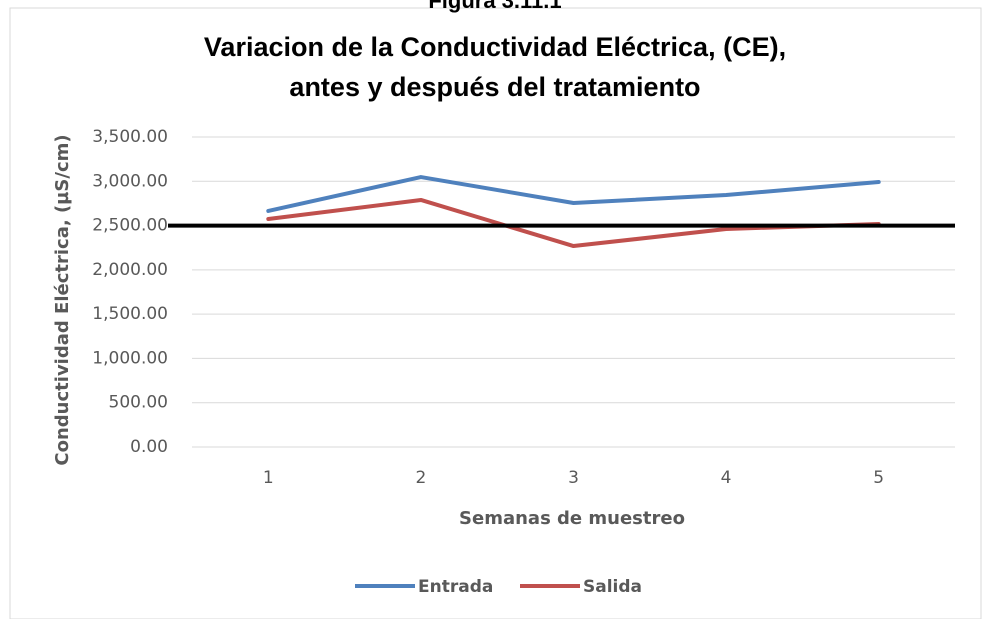  I want to click on y-tick-label: 2,500.00, so click(130, 226).